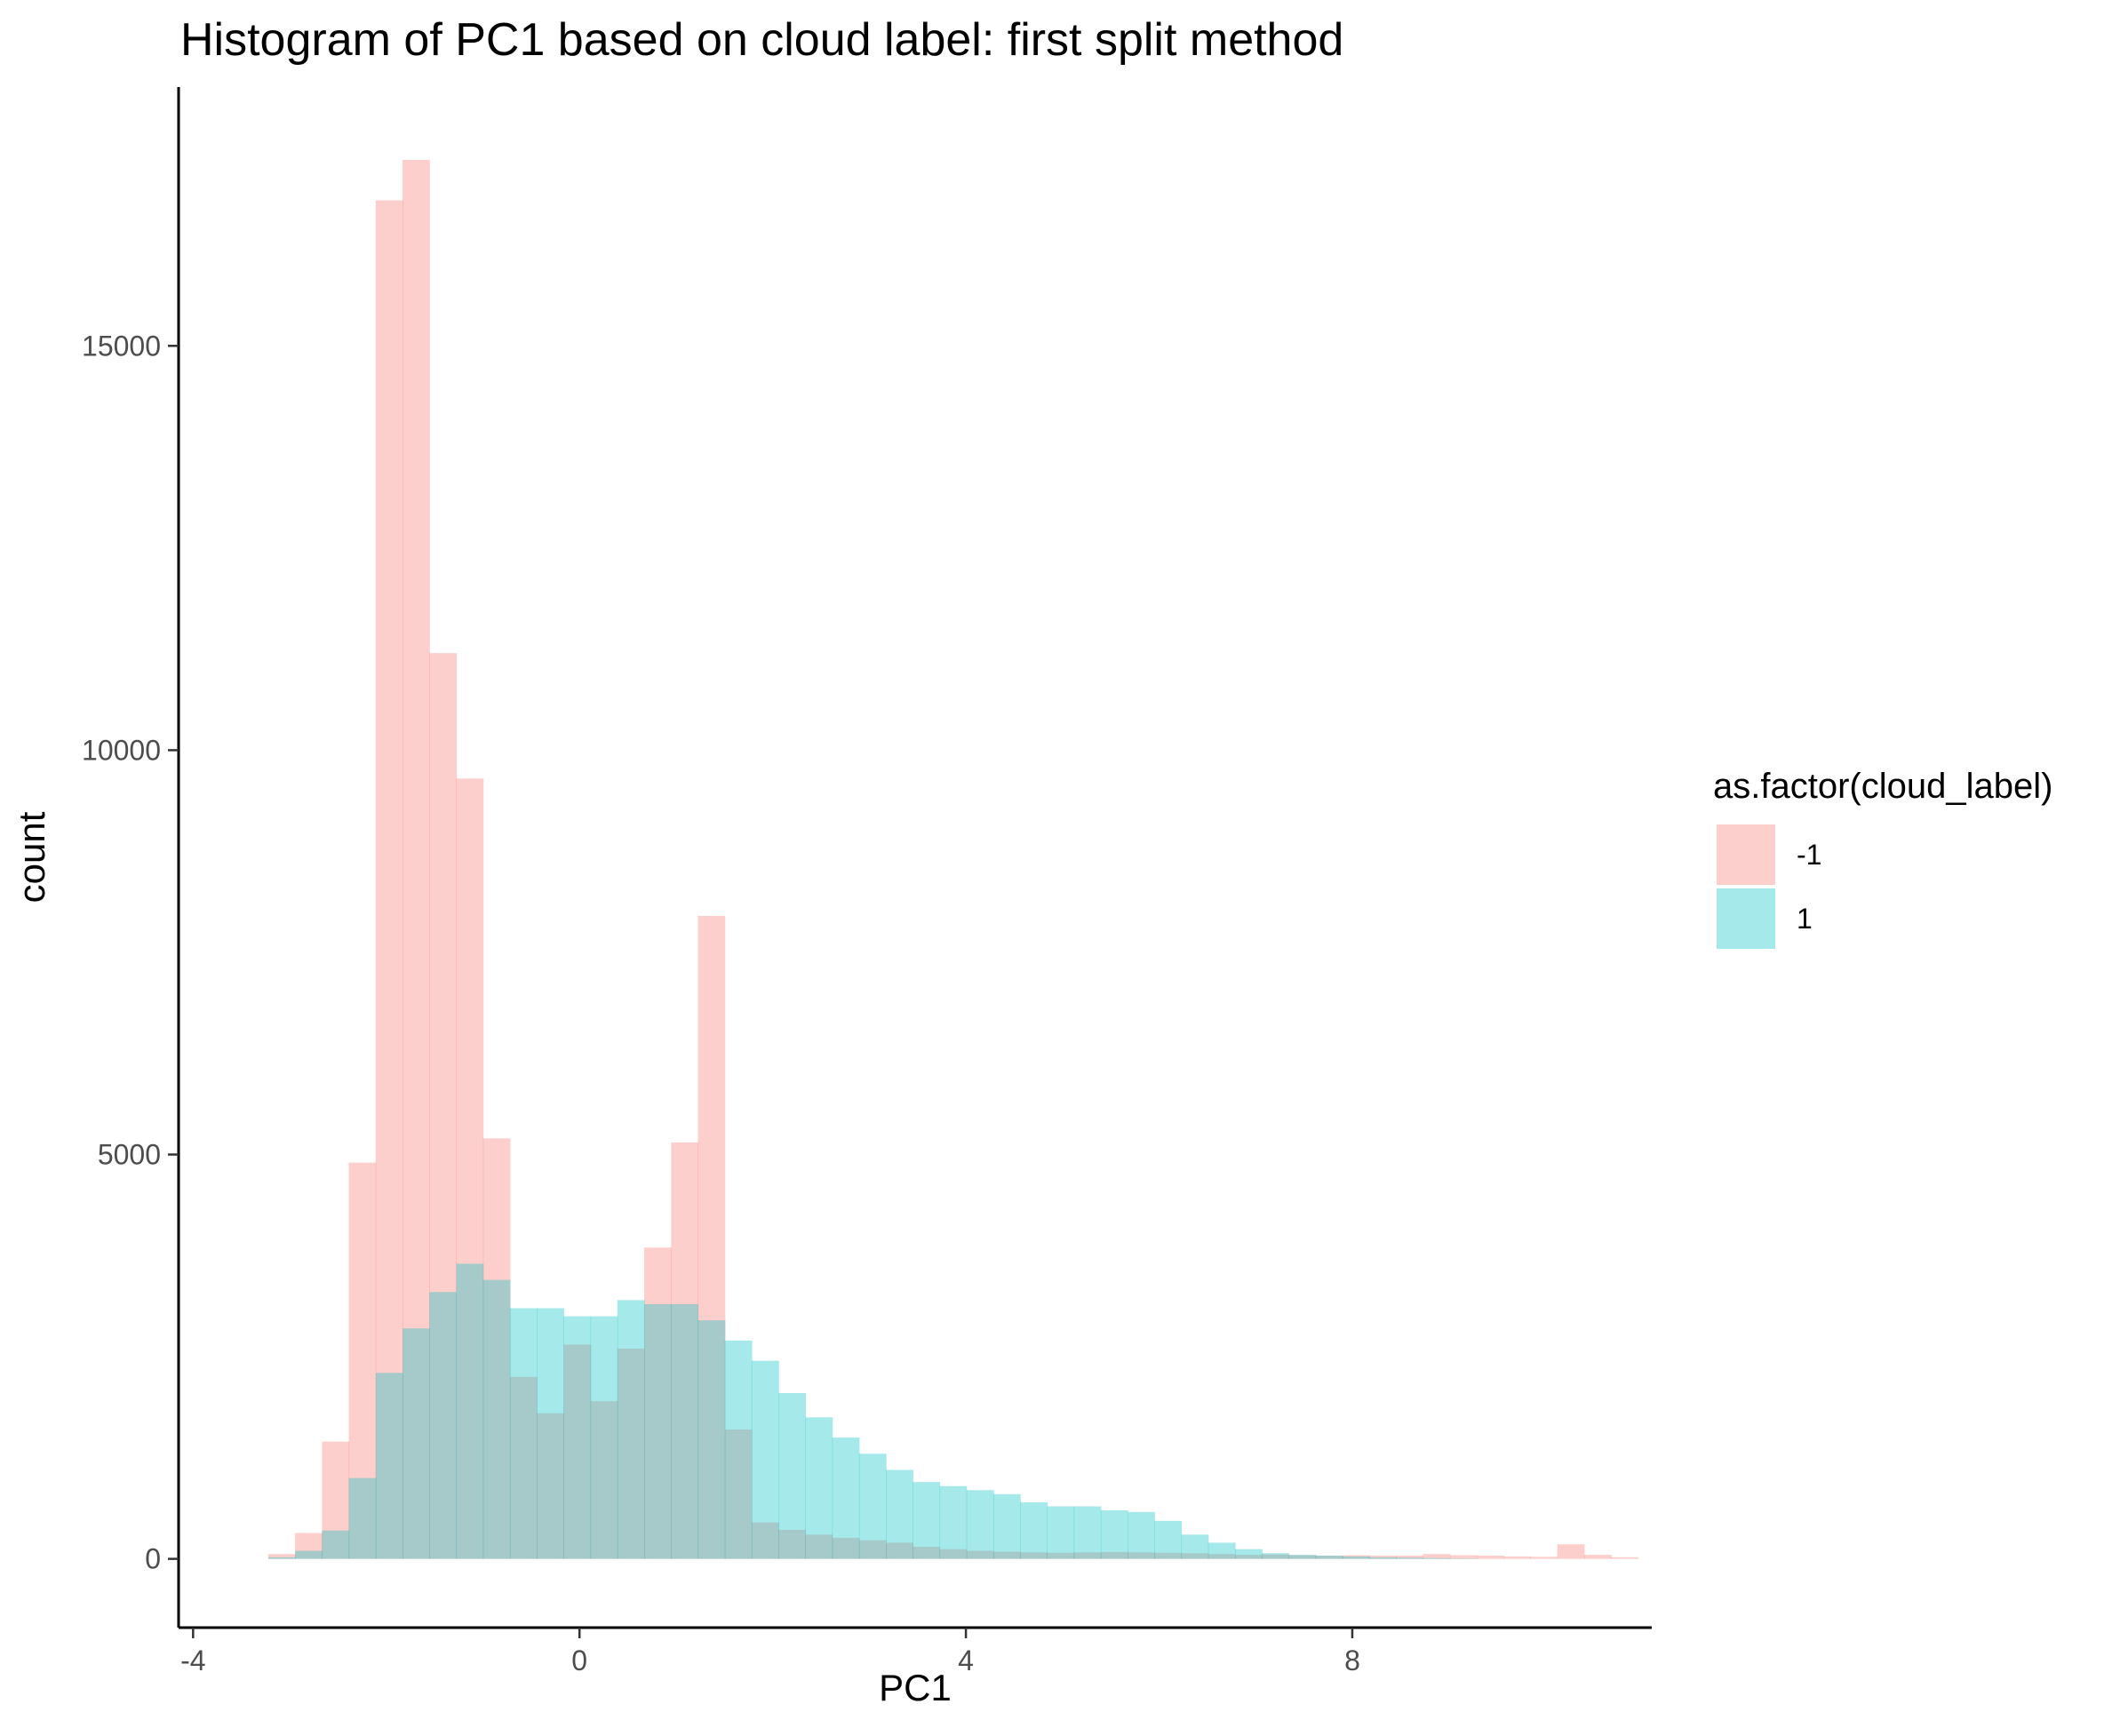 Image resolution: width=2128 pixels, height=1736 pixels. What do you see at coordinates (121, 750) in the screenshot?
I see `y-tick-label: 10000` at bounding box center [121, 750].